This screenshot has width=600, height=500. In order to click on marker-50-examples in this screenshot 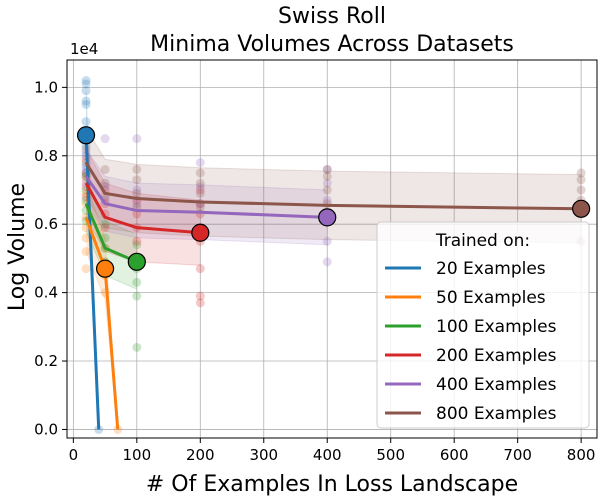, I will do `click(105, 268)`.